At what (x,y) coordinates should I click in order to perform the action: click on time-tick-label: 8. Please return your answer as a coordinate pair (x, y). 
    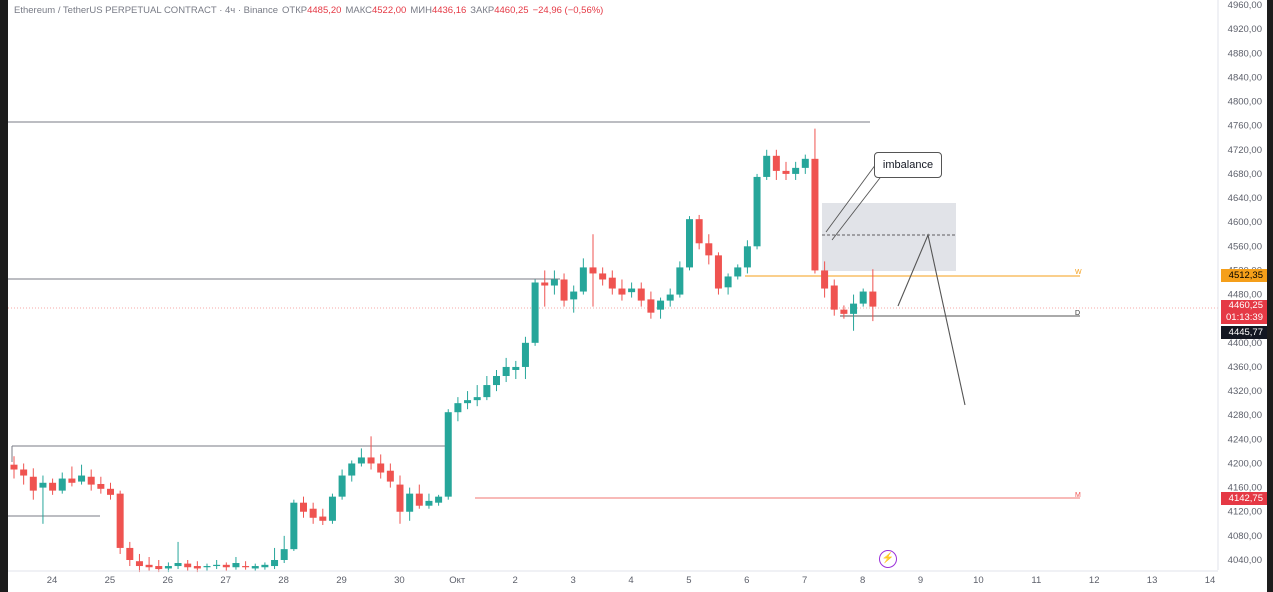
    Looking at the image, I should click on (862, 580).